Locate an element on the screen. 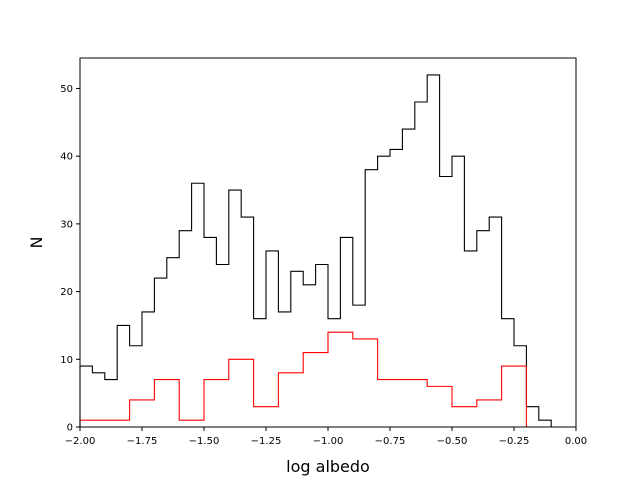  x-tick-label: −1.00 is located at coordinates (328, 441).